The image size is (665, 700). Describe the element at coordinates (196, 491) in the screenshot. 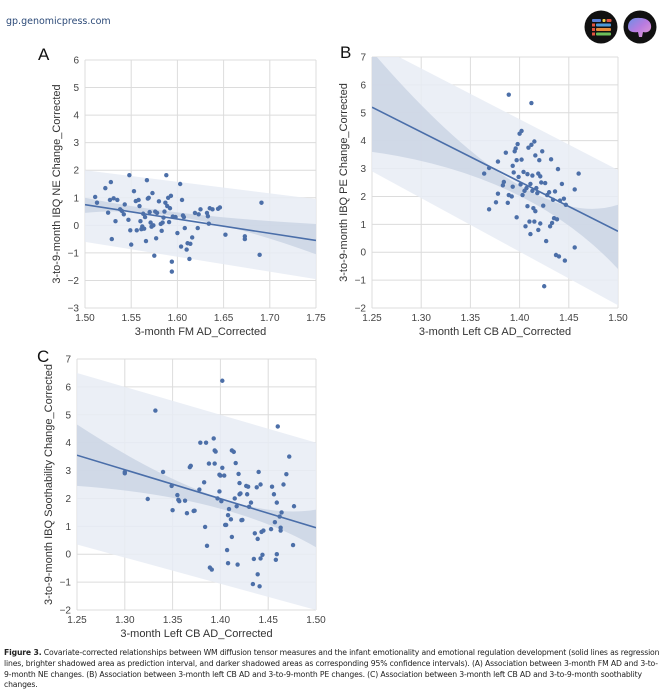

I see `regression-line` at that location.